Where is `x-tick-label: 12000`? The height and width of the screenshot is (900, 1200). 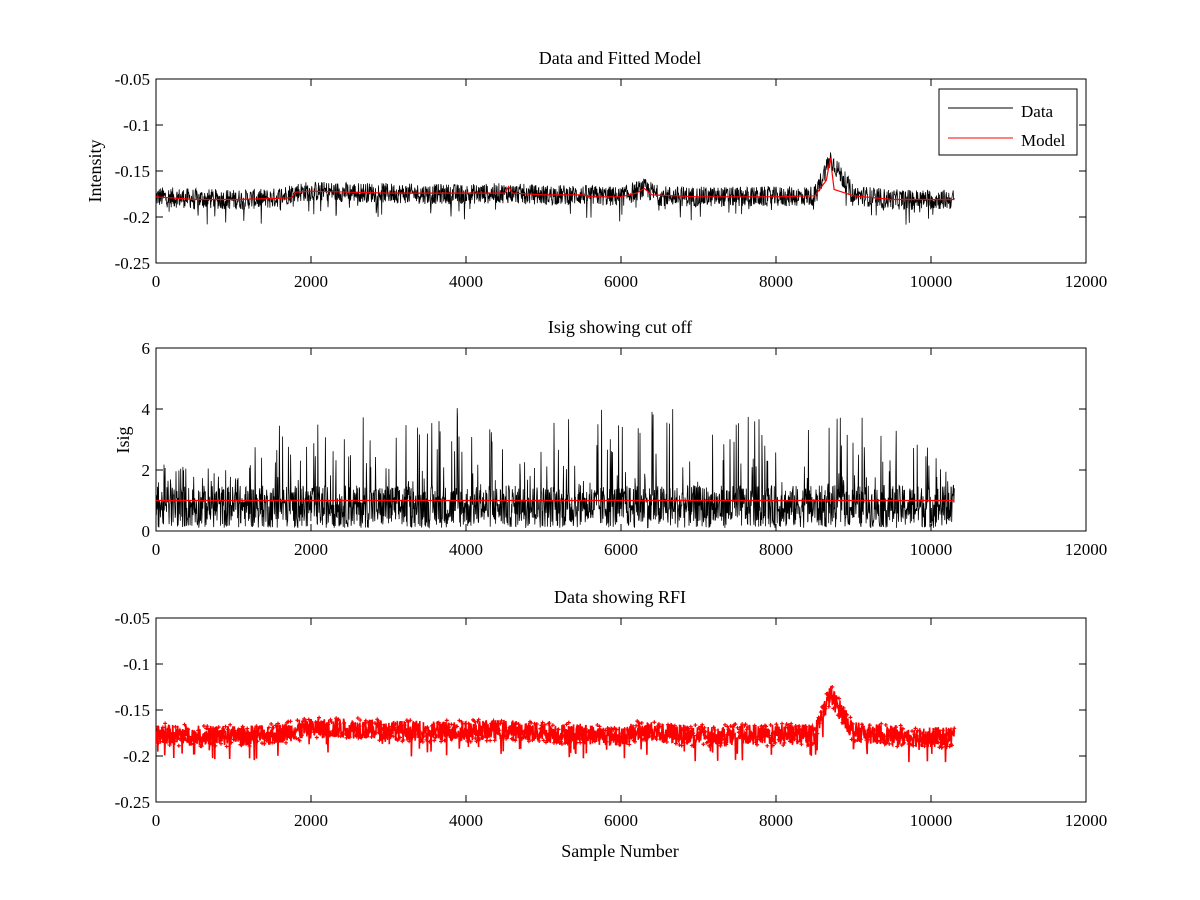
x-tick-label: 12000 is located at coordinates (1086, 281).